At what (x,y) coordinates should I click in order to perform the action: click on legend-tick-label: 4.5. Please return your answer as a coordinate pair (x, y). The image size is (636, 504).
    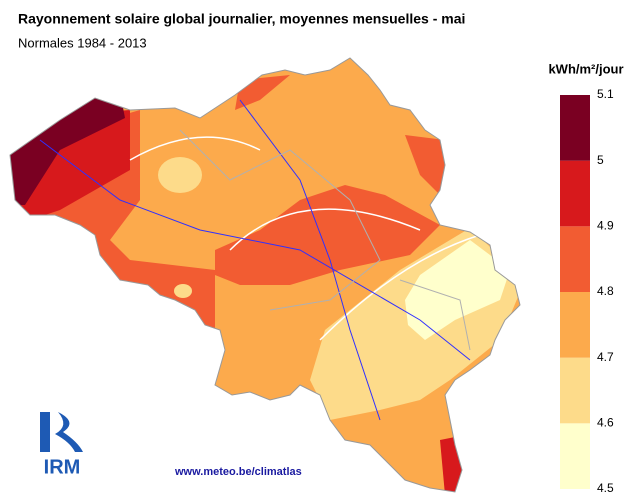
    Looking at the image, I should click on (605, 488).